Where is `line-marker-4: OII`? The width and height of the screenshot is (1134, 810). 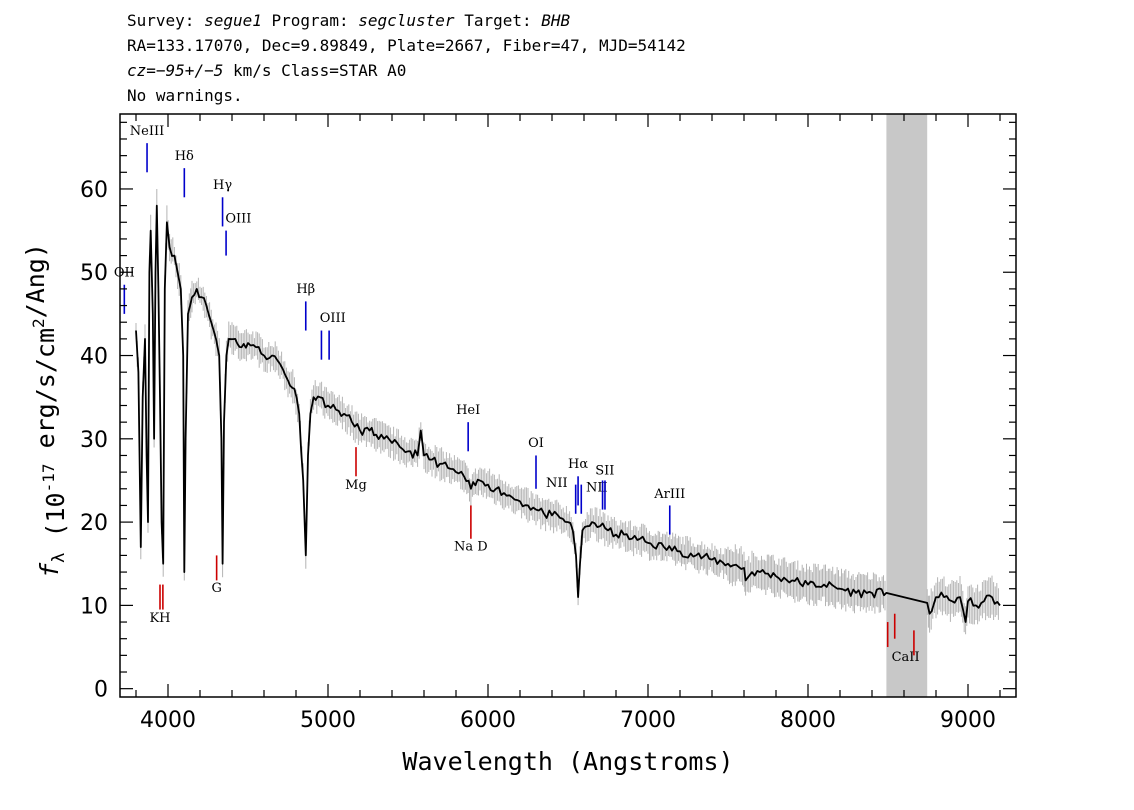
line-marker-4: OII is located at coordinates (124, 289).